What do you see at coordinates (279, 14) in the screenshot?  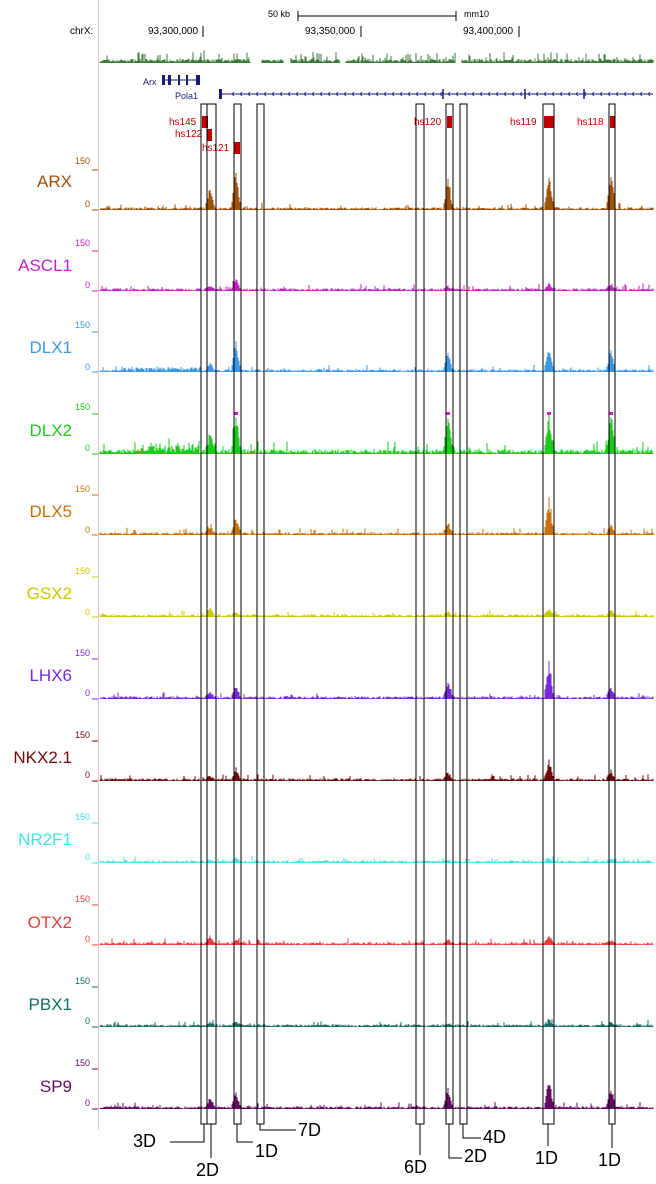 I see `scale-bar-label: 50 kb` at bounding box center [279, 14].